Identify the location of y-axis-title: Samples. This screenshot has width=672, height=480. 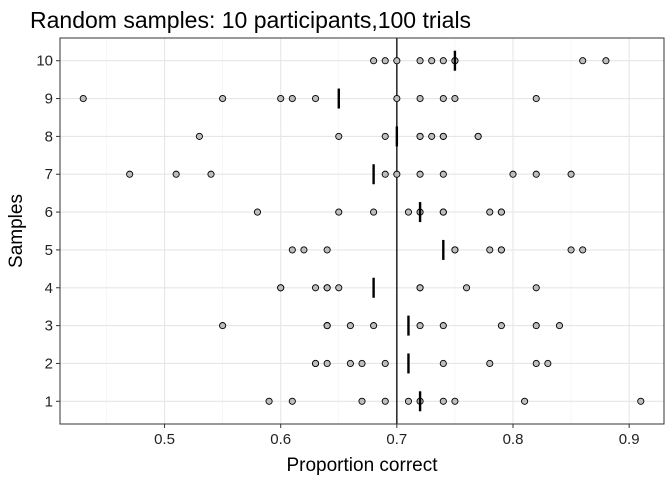
(16, 231).